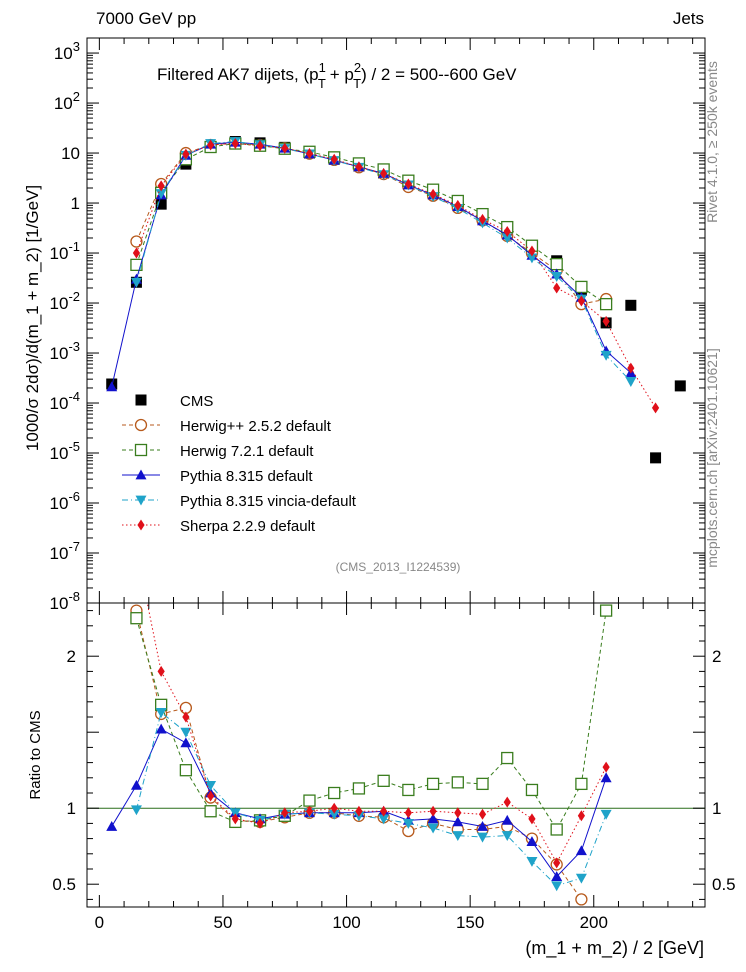 This screenshot has height=972, width=746. I want to click on series-line, so click(371, 224).